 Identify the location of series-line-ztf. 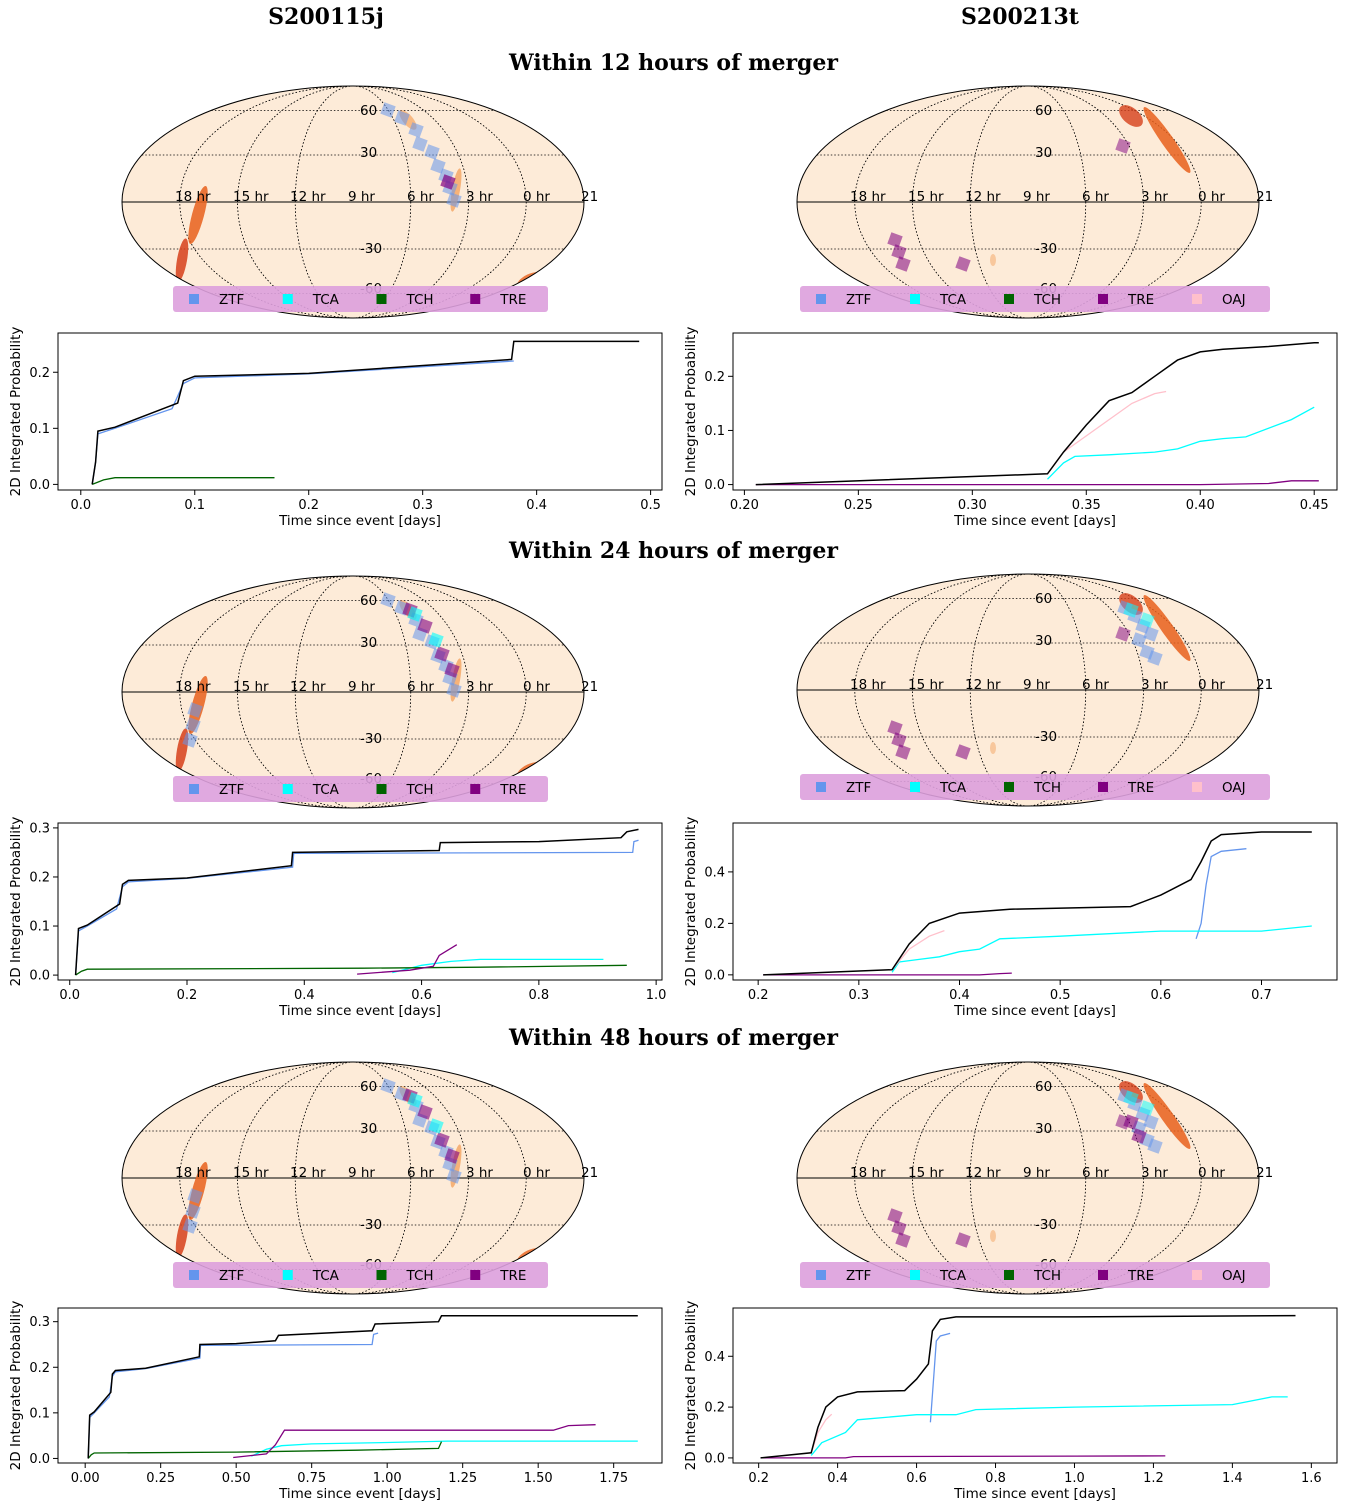
(1221, 894).